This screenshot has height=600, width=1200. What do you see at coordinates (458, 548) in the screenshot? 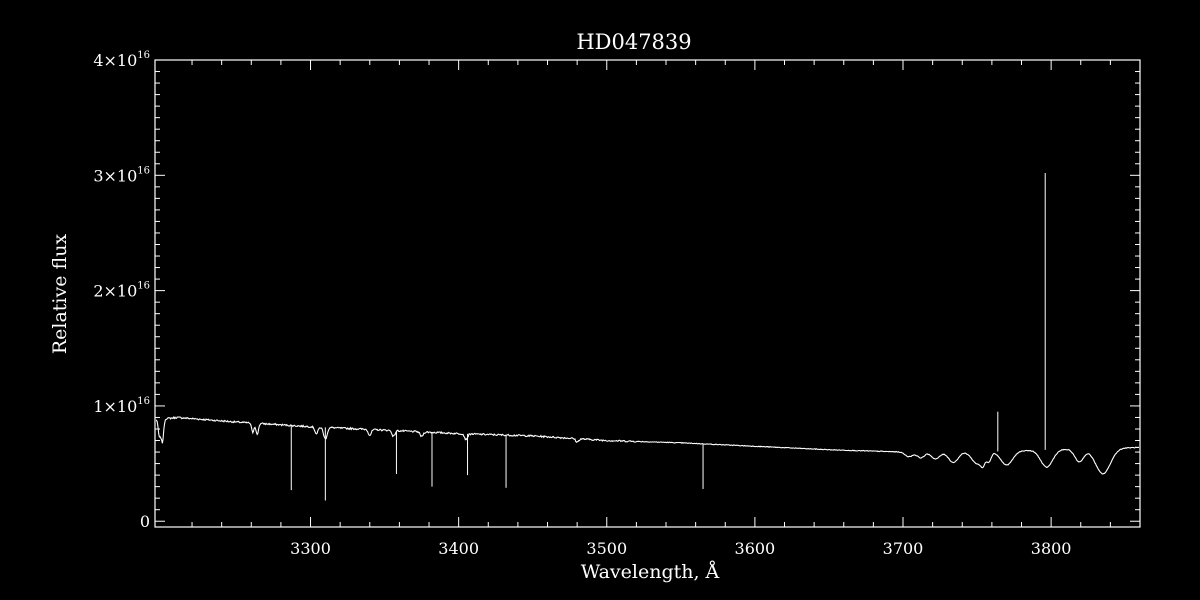
I see `x-tick-label: 3400` at bounding box center [458, 548].